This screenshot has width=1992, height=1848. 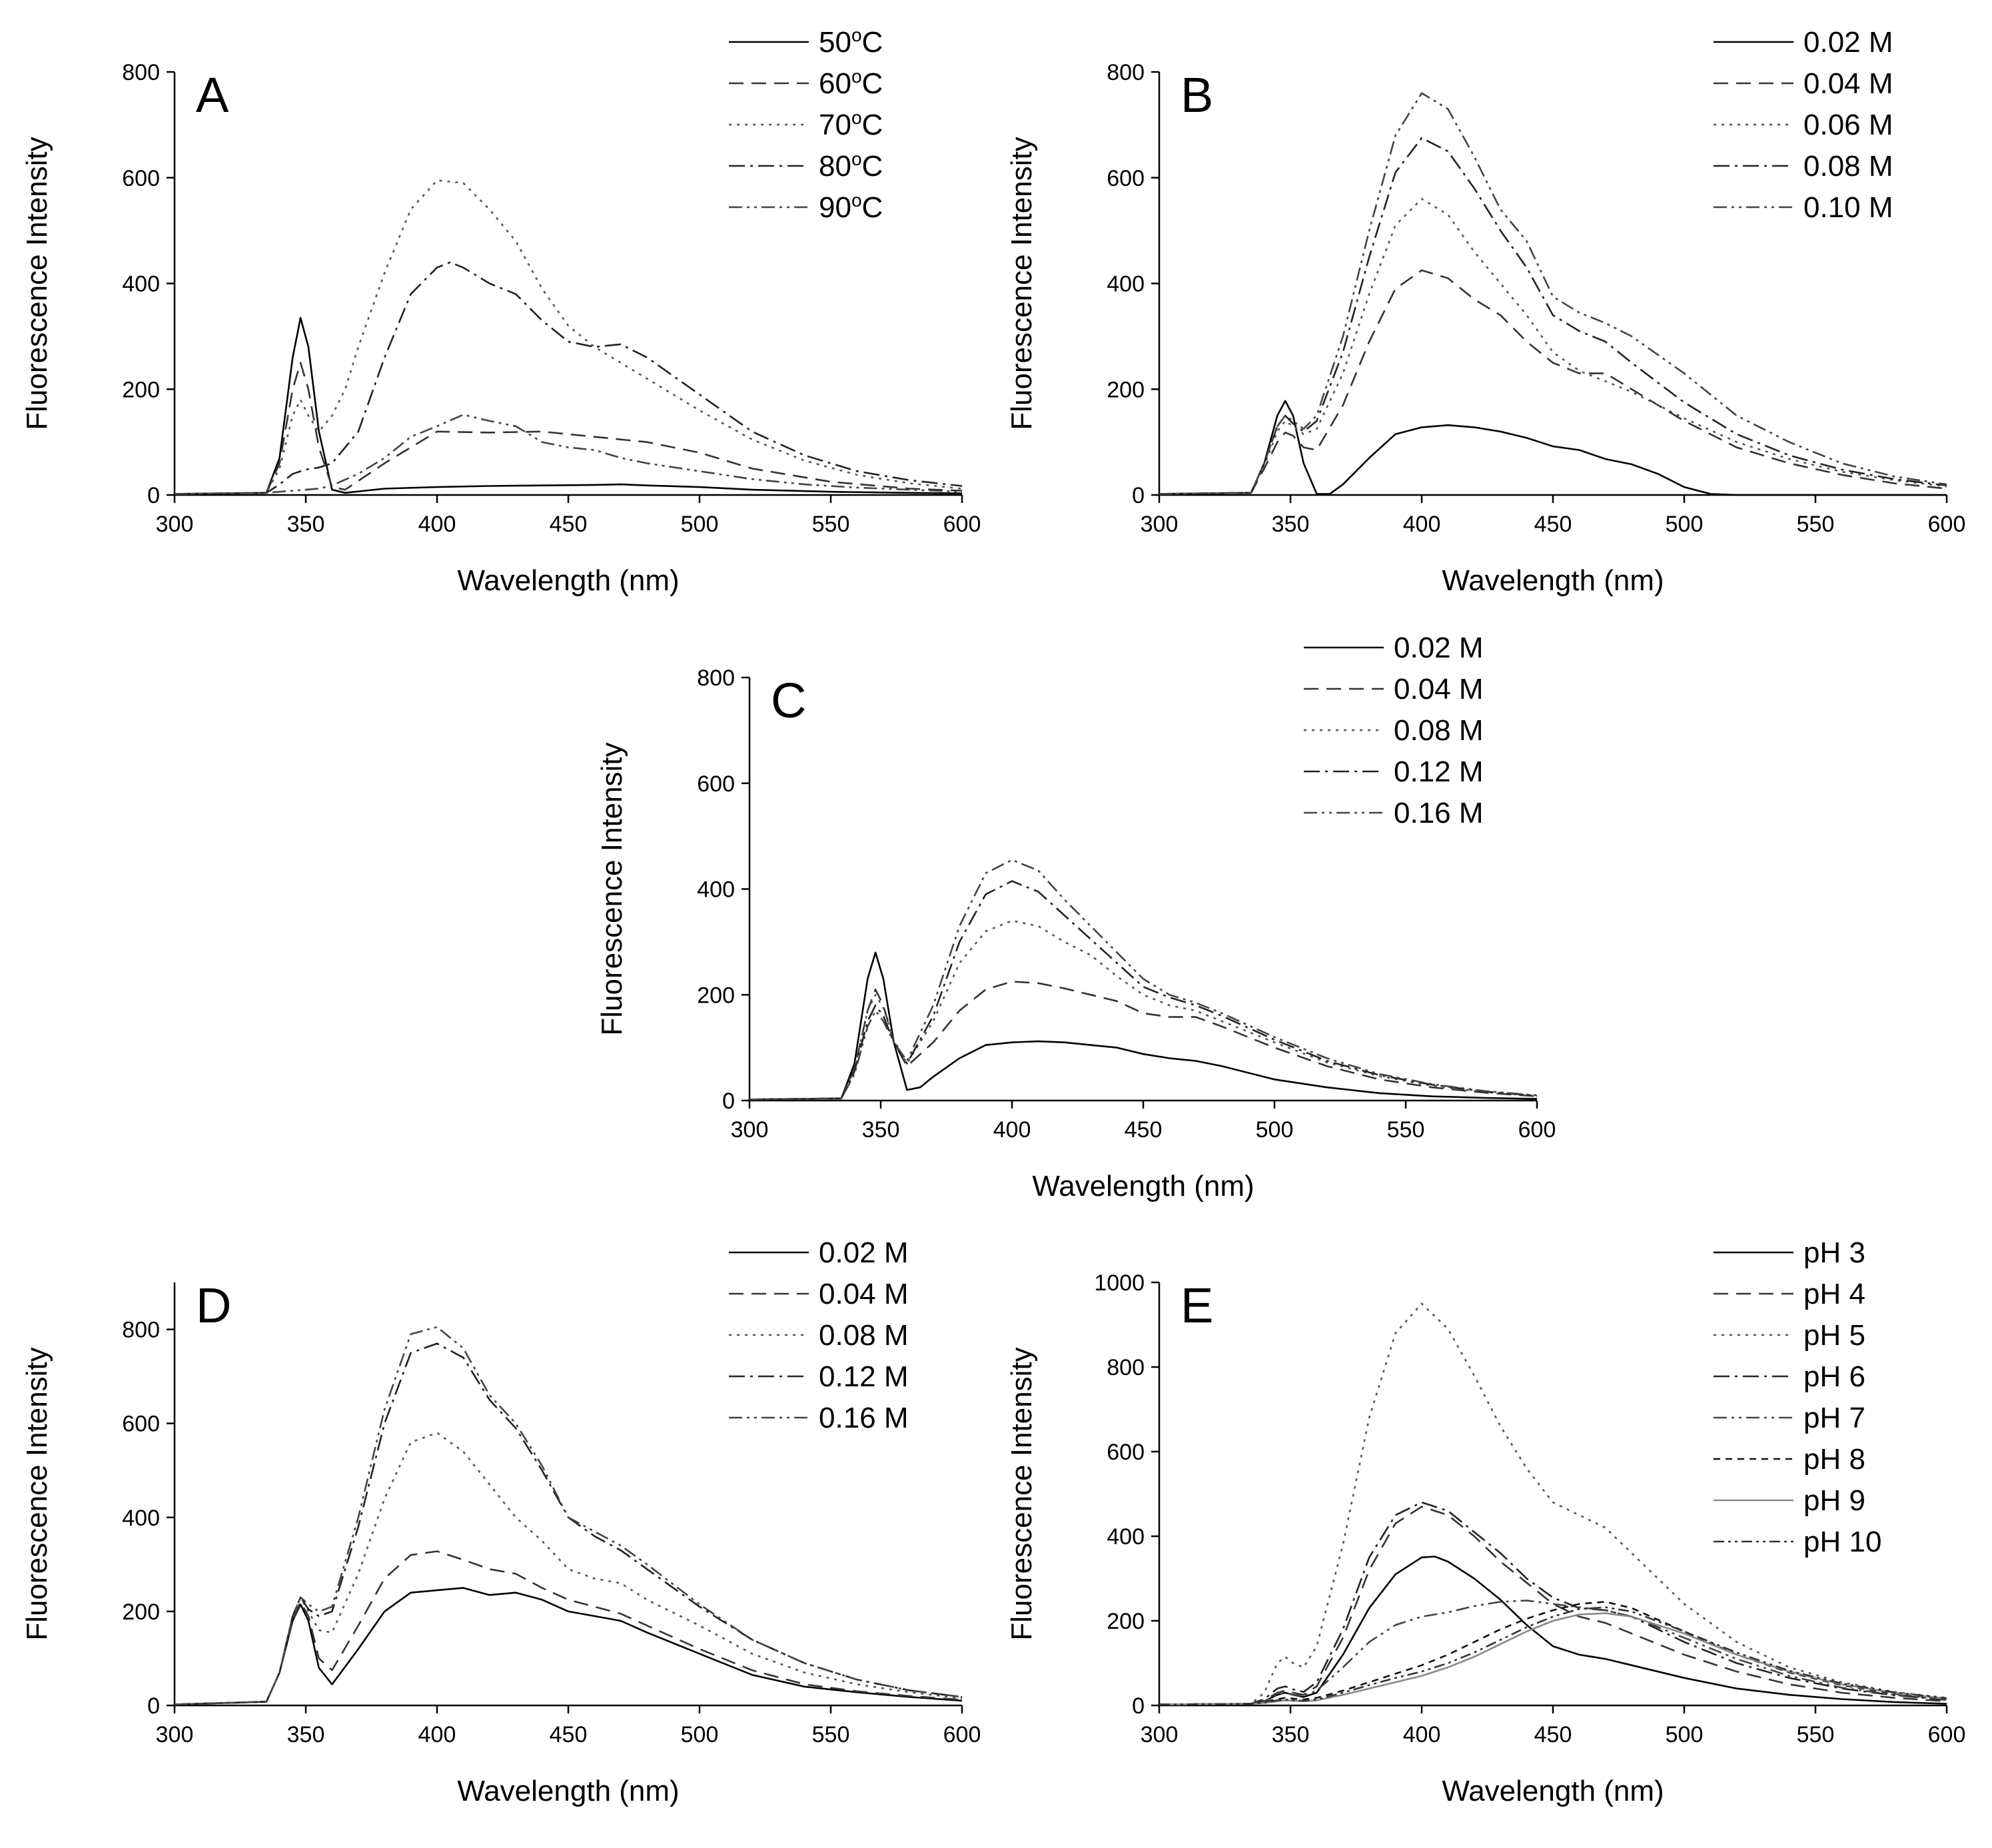 What do you see at coordinates (1119, 1283) in the screenshot?
I see `y-tick-label: 1000` at bounding box center [1119, 1283].